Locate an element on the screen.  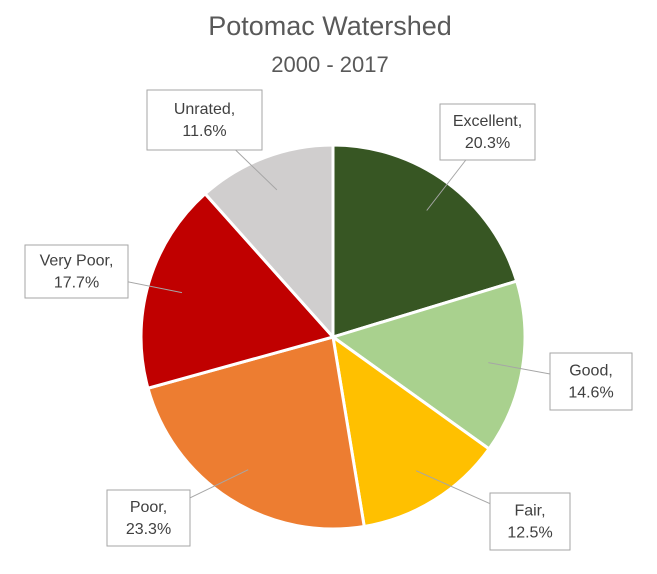
value-label: 12.5% is located at coordinates (529, 533).